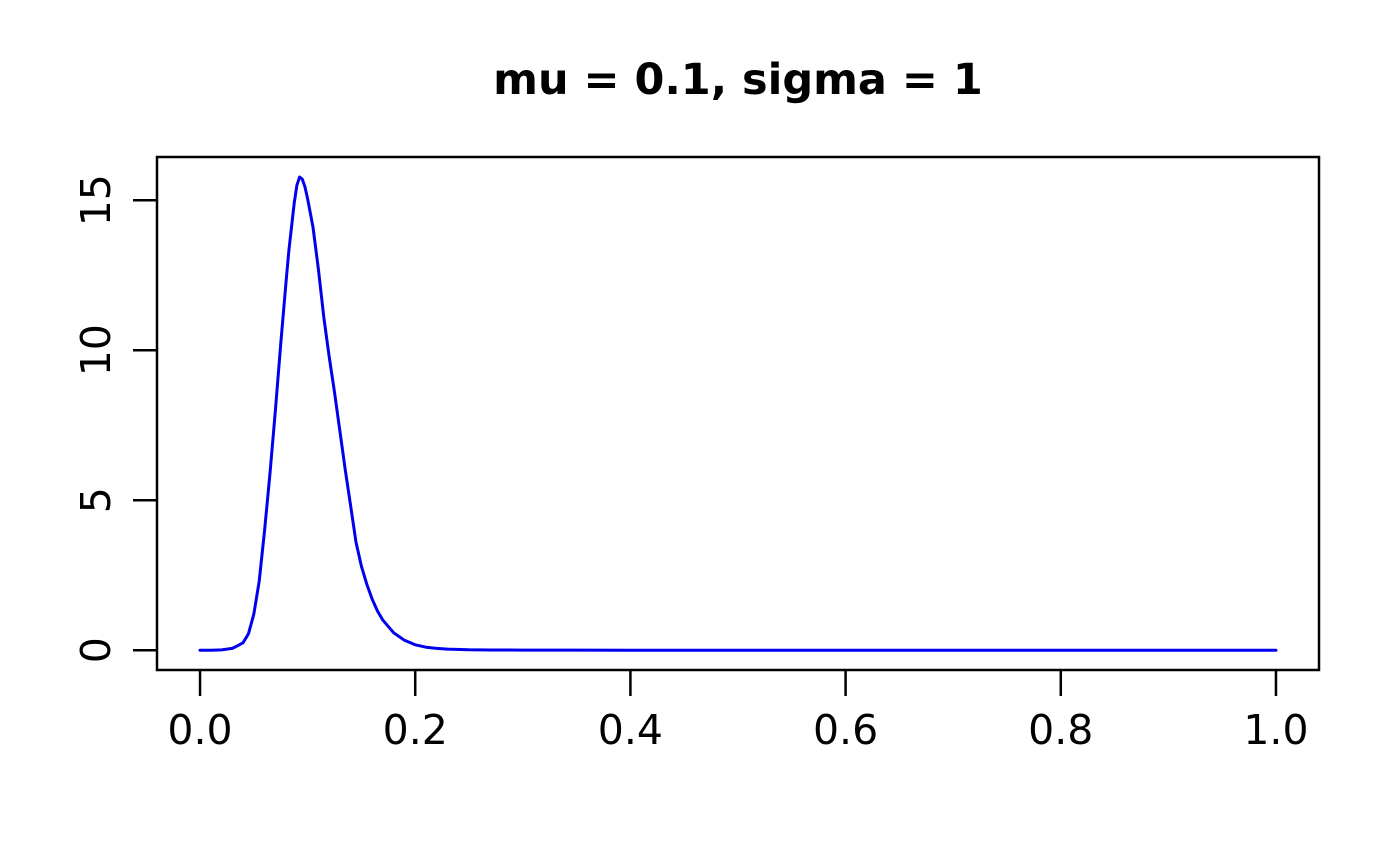 Image resolution: width=1400 pixels, height=866 pixels. I want to click on x-tick-label: 0.8, so click(1060, 730).